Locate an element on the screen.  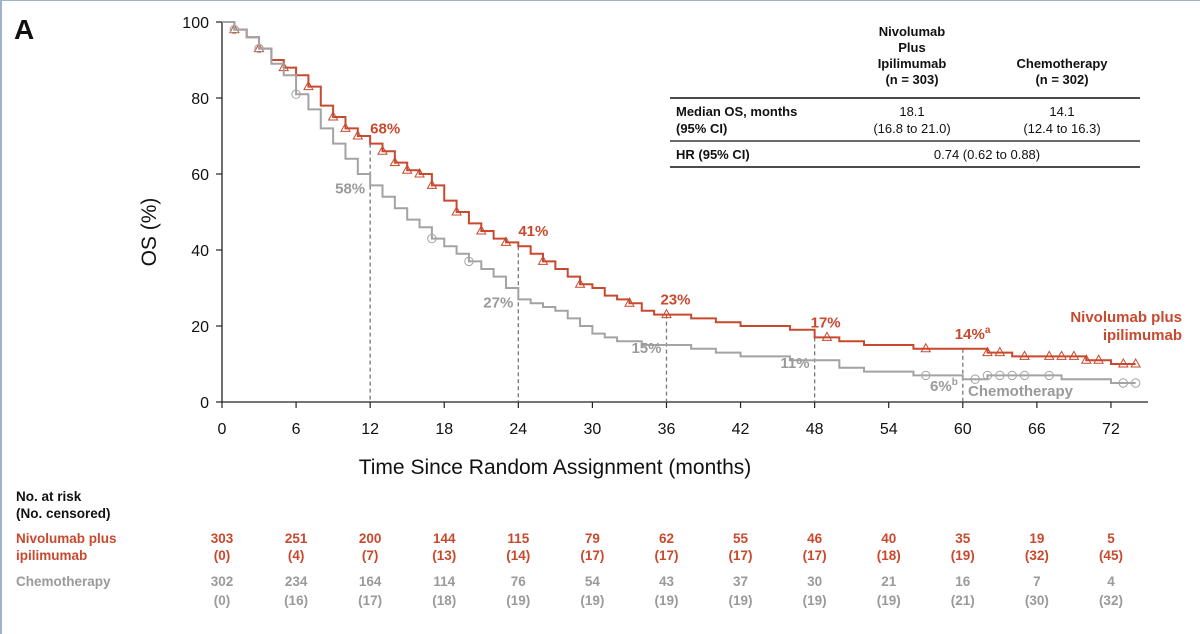
table-row1-col1-value: (16.8 to 21.0) is located at coordinates (911, 128).